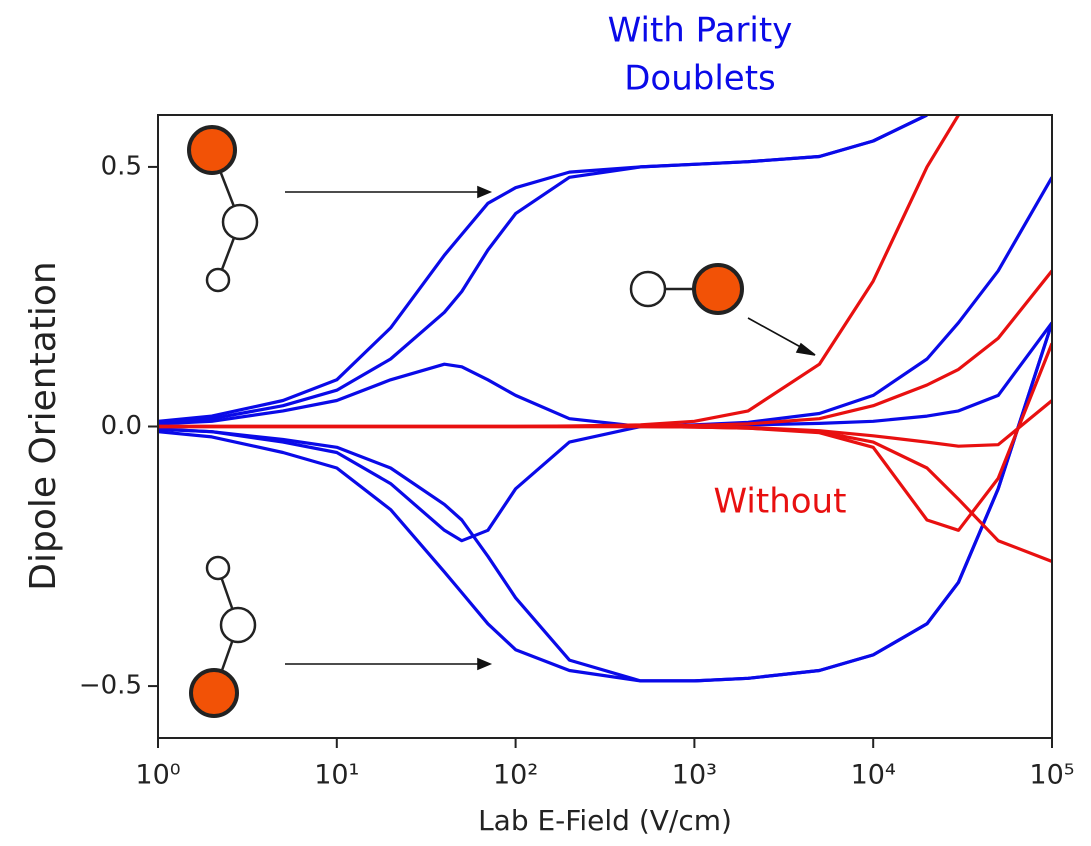  I want to click on y-tick-label: 0.0, so click(121, 426).